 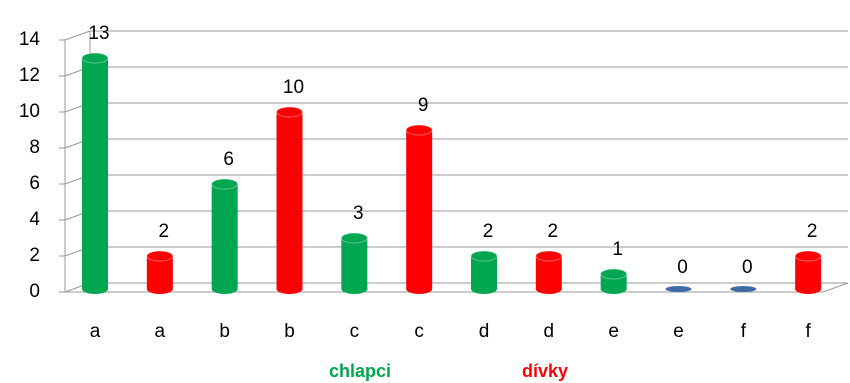 What do you see at coordinates (34, 147) in the screenshot?
I see `y-tick-label: 8` at bounding box center [34, 147].